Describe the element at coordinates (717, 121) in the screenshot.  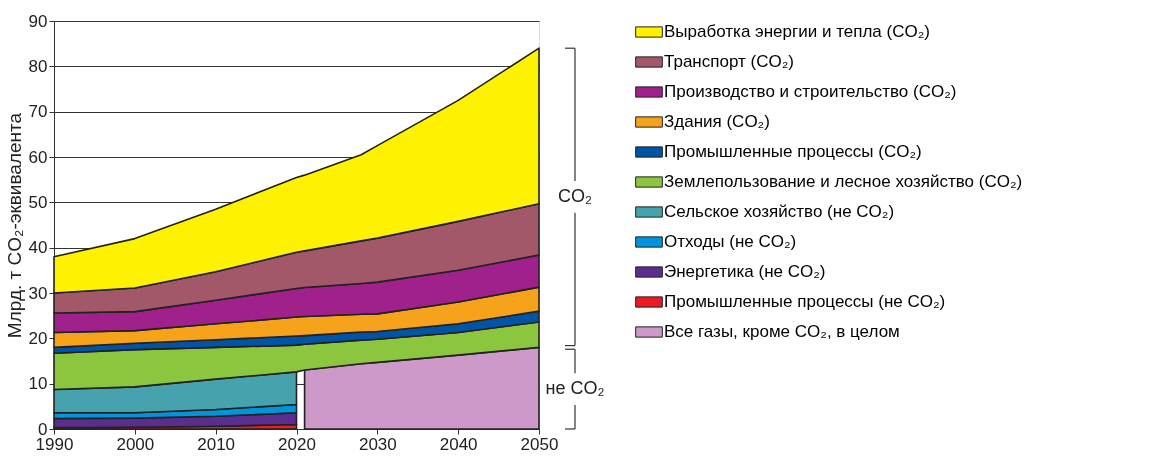
I see `legend-label: Здания (CO₂)` at that location.